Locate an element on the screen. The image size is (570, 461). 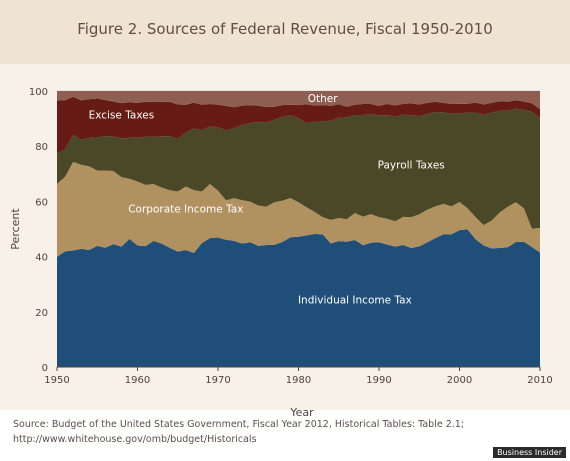
area-label: Payroll Taxes is located at coordinates (411, 165).